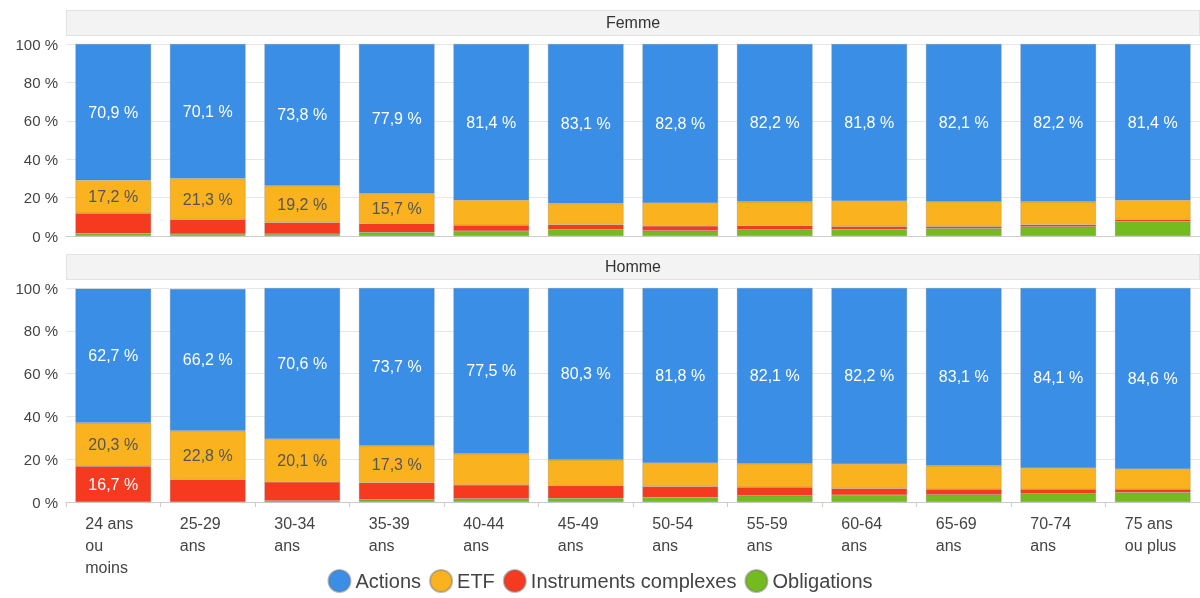  I want to click on data-label: 66,2 %, so click(207, 360).